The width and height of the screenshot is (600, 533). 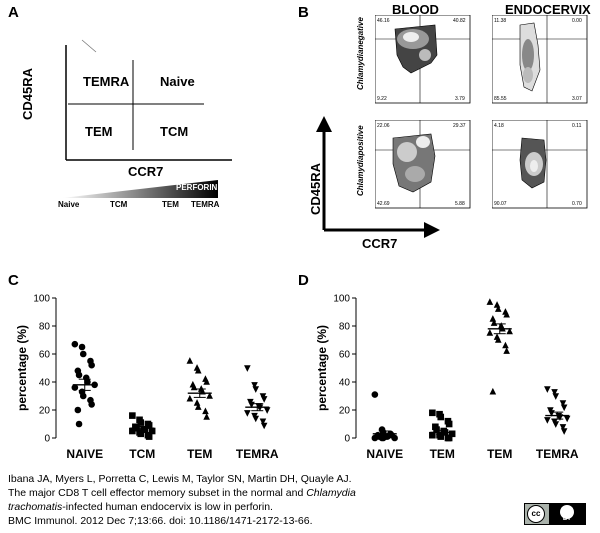 What do you see at coordinates (345, 355) in the screenshot?
I see `y-tick-label: 60` at bounding box center [345, 355].